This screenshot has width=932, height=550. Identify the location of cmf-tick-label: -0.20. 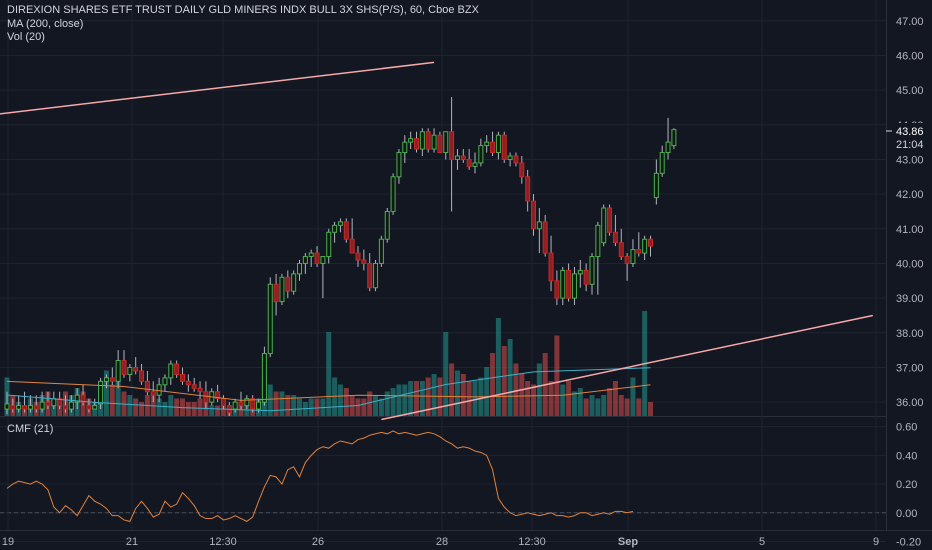
(908, 542).